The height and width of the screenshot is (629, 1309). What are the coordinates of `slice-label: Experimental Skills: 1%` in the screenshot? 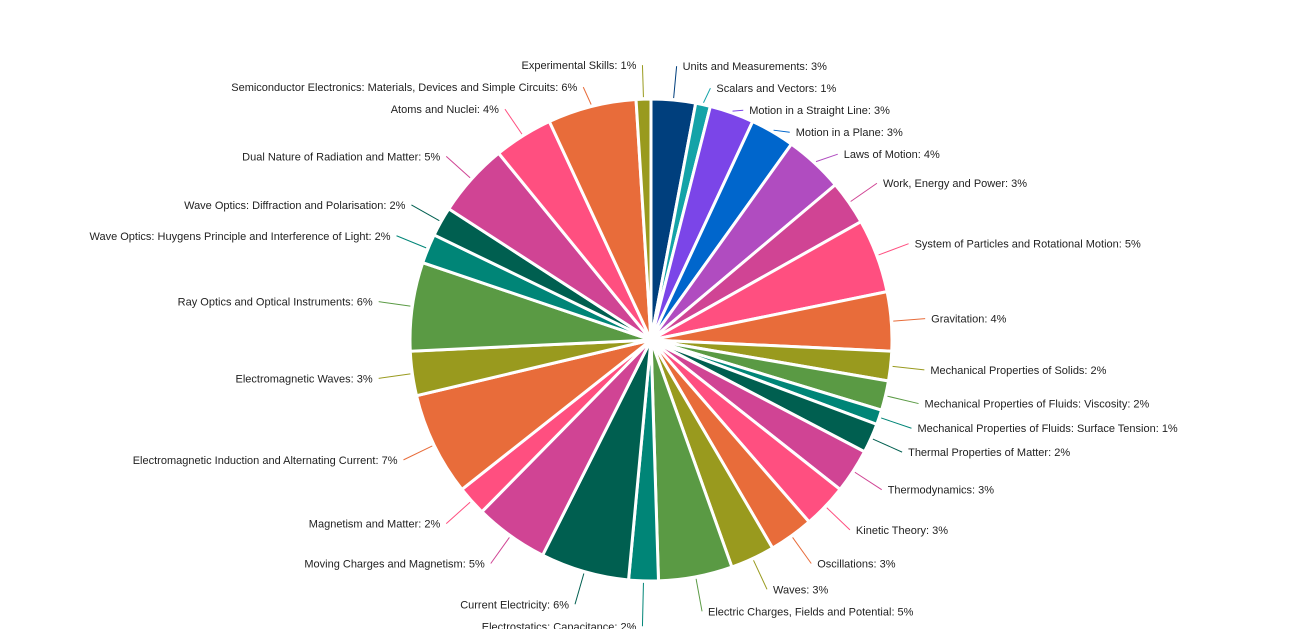 It's located at (579, 66).